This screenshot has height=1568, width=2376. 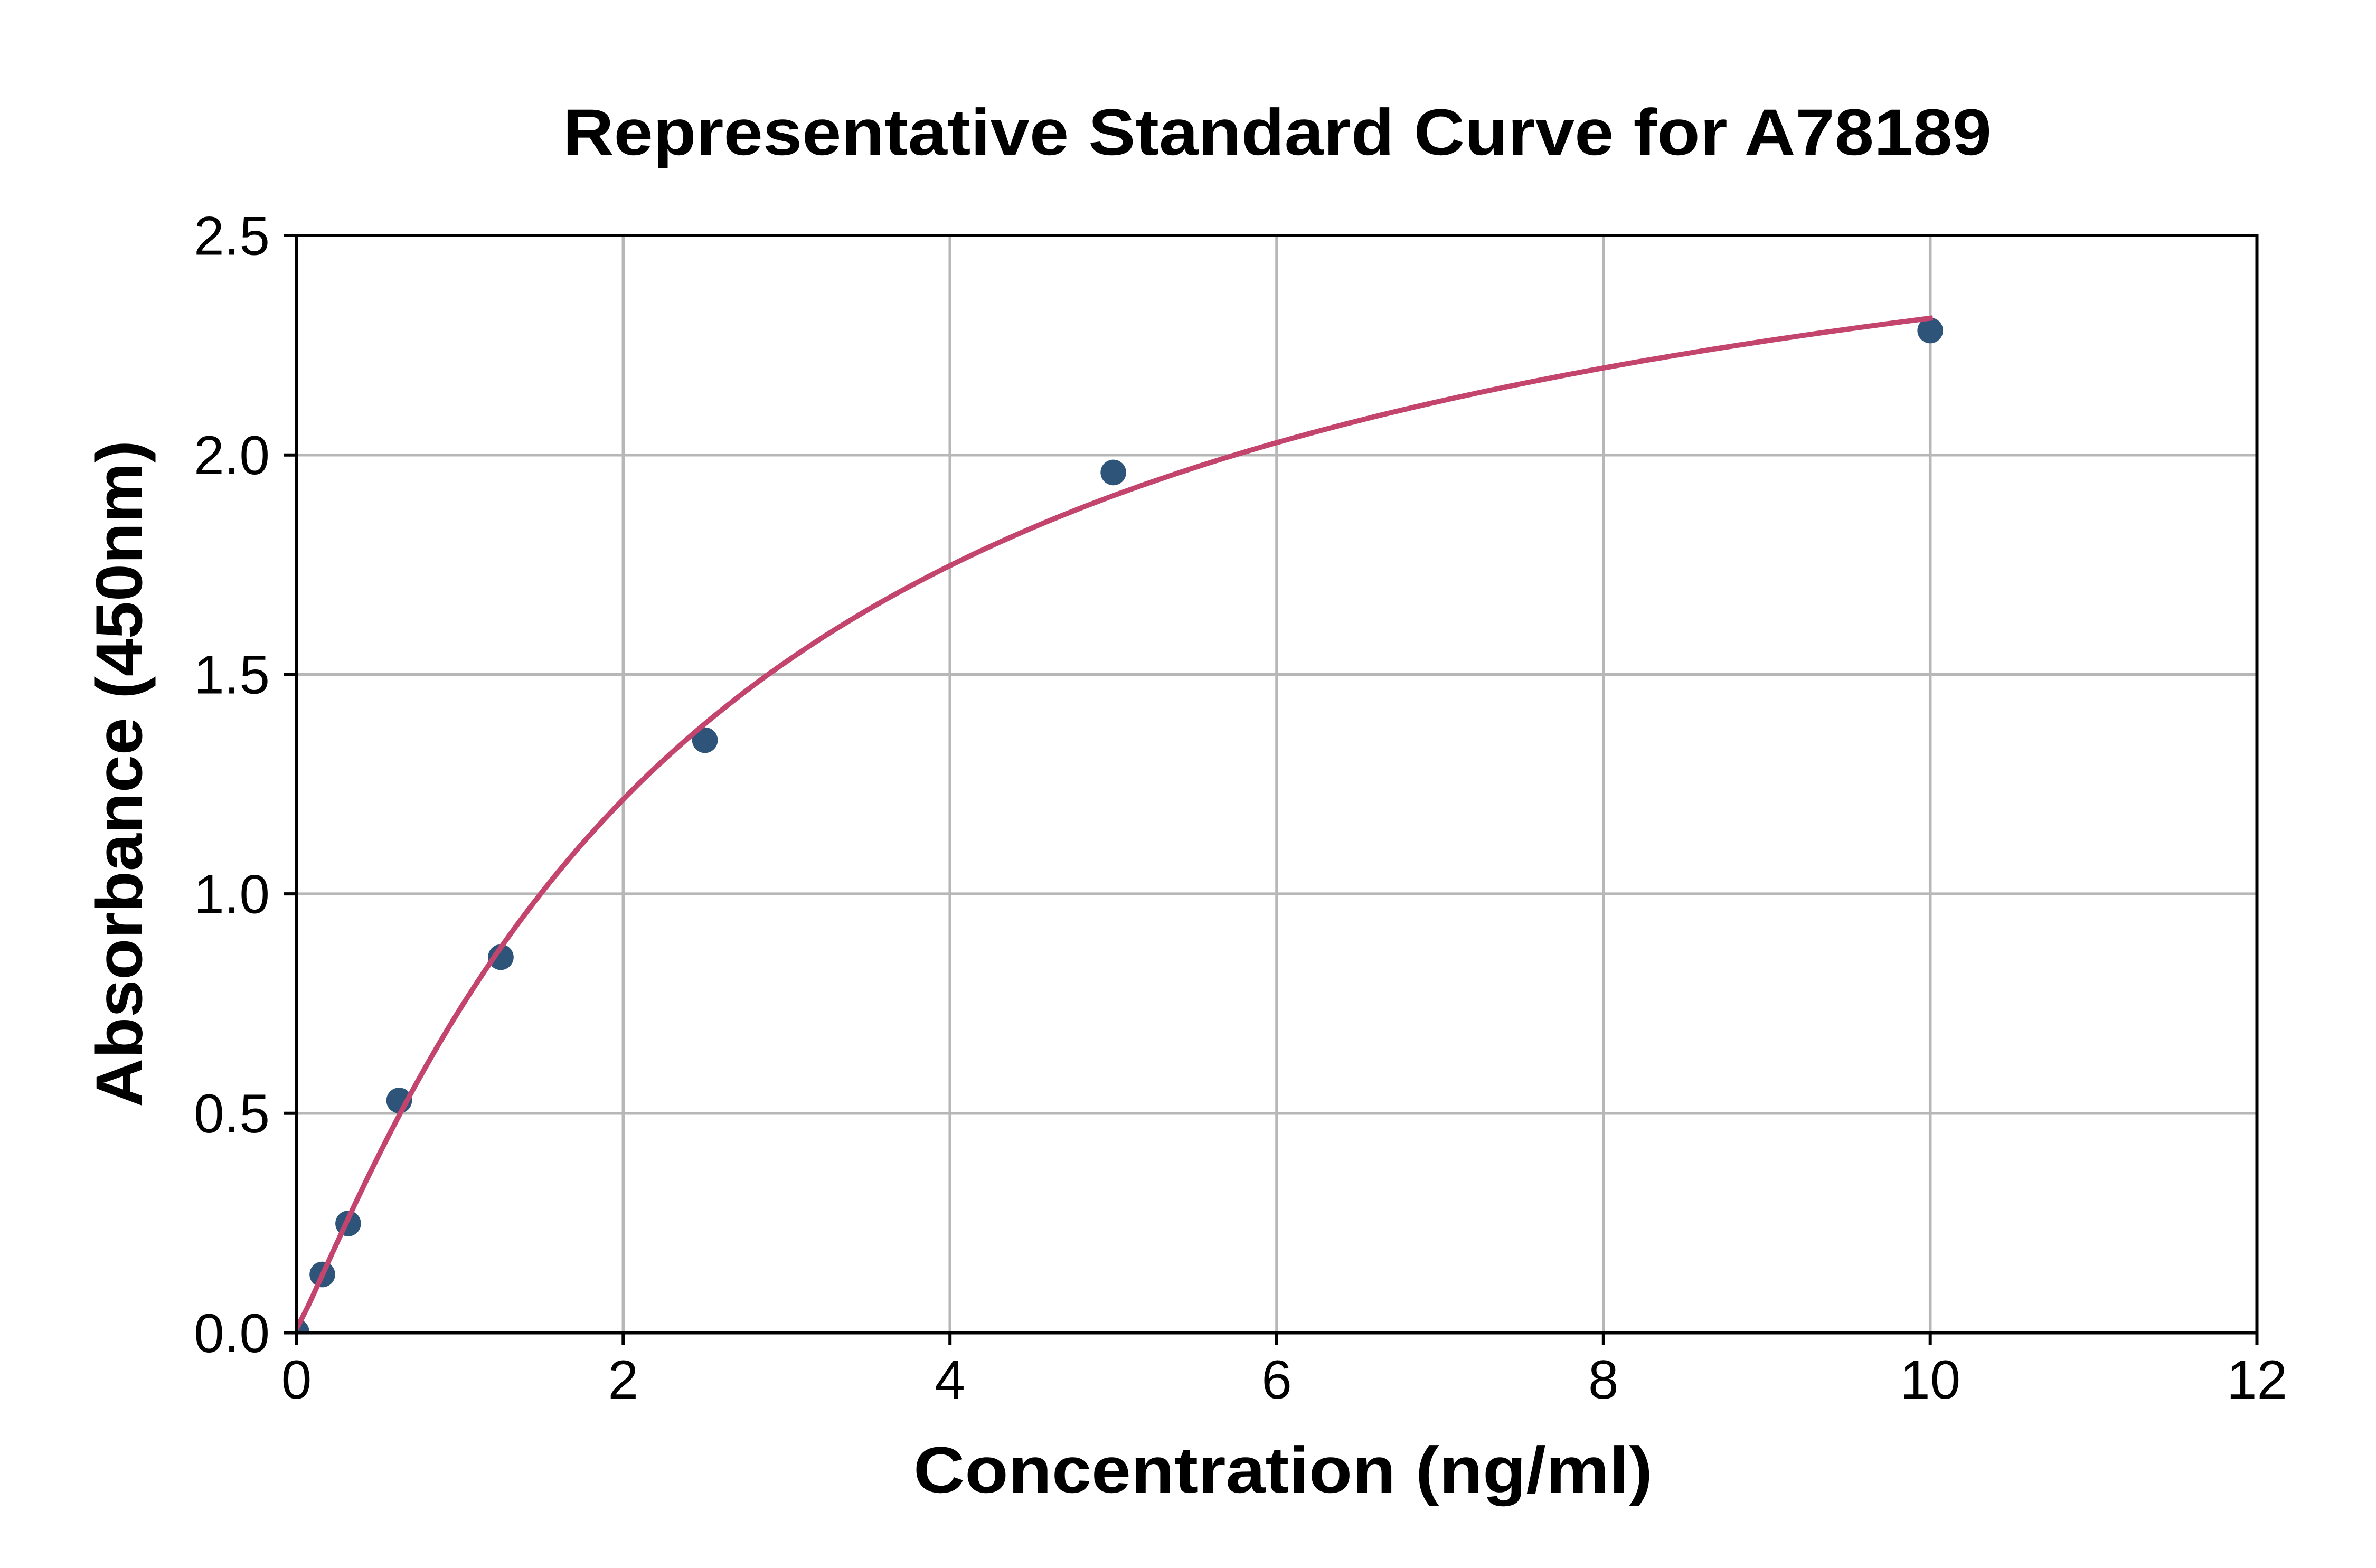 What do you see at coordinates (1604, 1380) in the screenshot?
I see `svg-text: 8` at bounding box center [1604, 1380].